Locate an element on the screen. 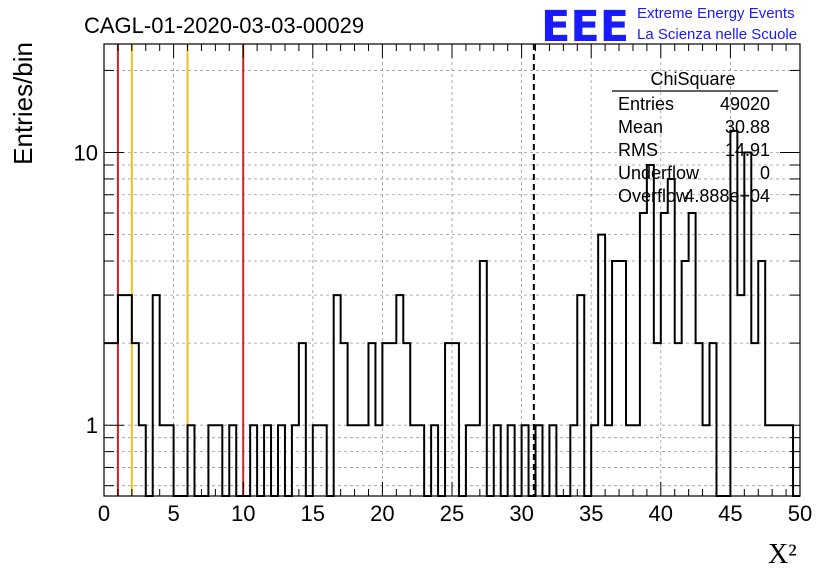 The image size is (836, 577). x-tick-label: 50 is located at coordinates (800, 513).